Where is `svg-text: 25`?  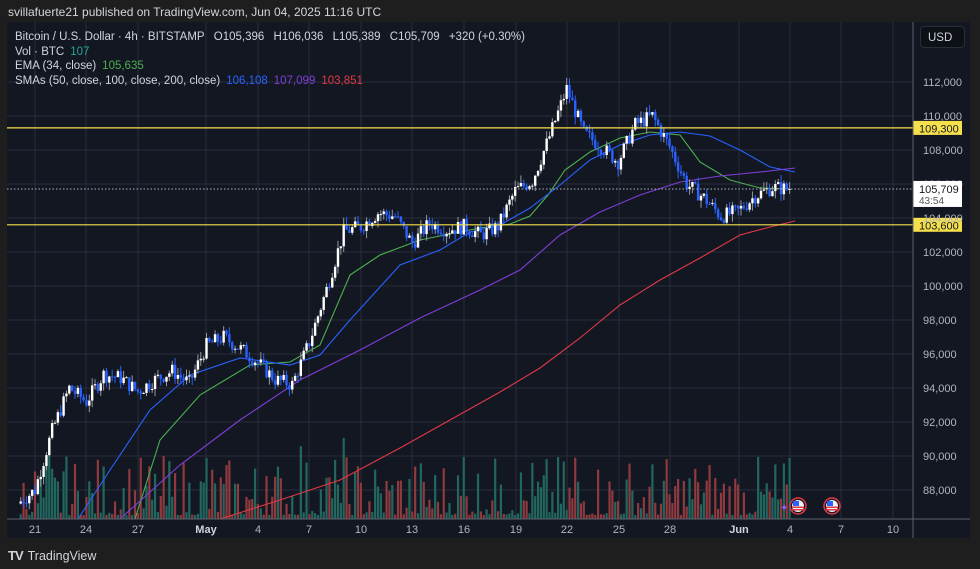 svg-text: 25 is located at coordinates (619, 530).